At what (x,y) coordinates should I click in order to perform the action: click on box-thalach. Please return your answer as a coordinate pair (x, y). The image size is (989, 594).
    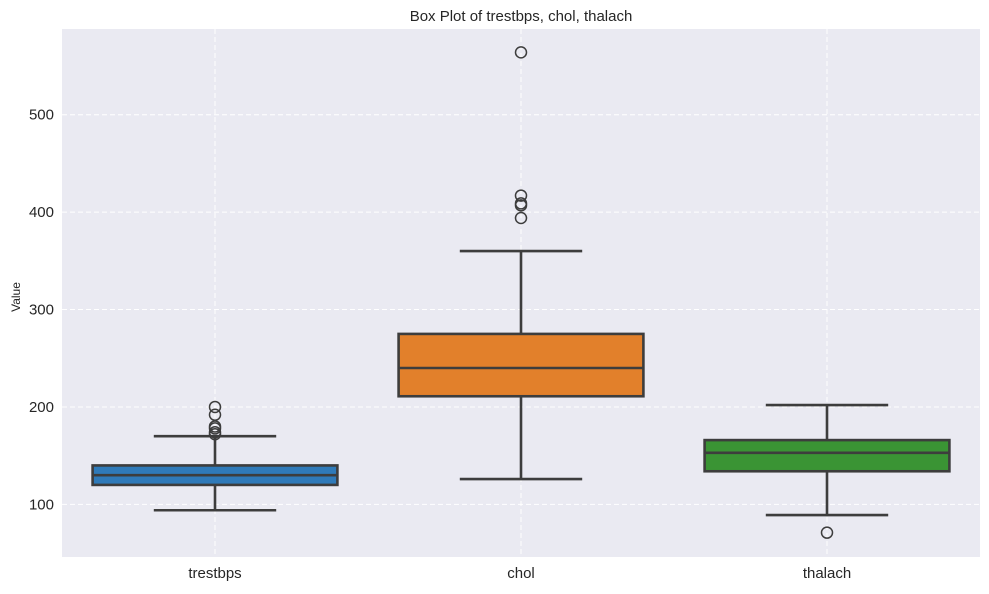
    Looking at the image, I should click on (827, 471).